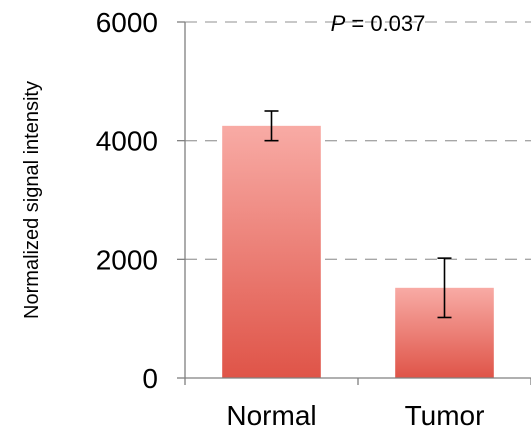 This screenshot has width=531, height=435. Describe the element at coordinates (355, 415) in the screenshot. I see `x-category-labels: Normal Tumor` at that location.